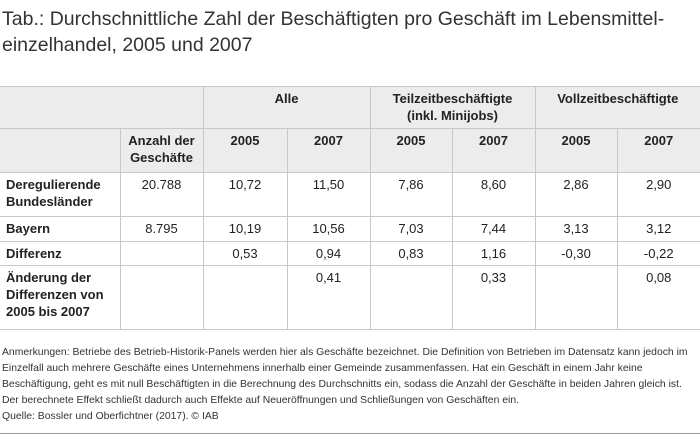 This screenshot has height=439, width=700. I want to click on group-header: Vollzeitbeschäftigte, so click(617, 107).